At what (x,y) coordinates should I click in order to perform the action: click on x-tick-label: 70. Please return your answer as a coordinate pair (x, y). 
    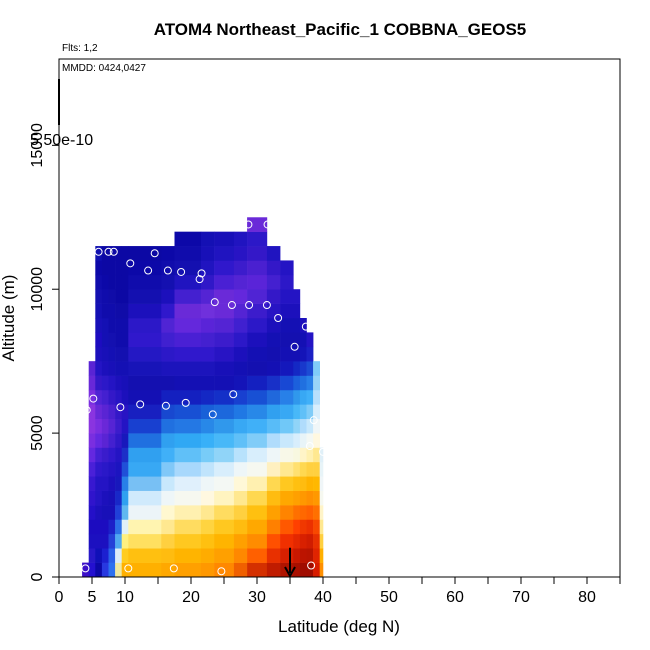
    Looking at the image, I should click on (521, 597).